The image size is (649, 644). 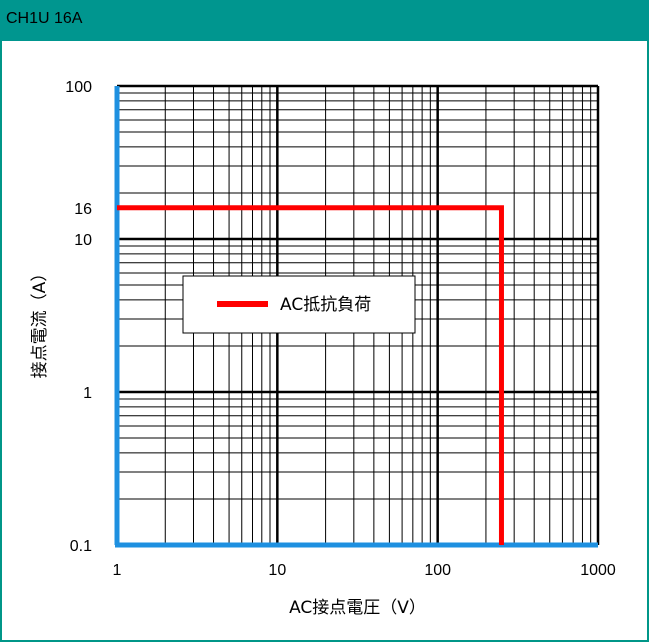 What do you see at coordinates (598, 570) in the screenshot?
I see `x-tick-label: 1000` at bounding box center [598, 570].